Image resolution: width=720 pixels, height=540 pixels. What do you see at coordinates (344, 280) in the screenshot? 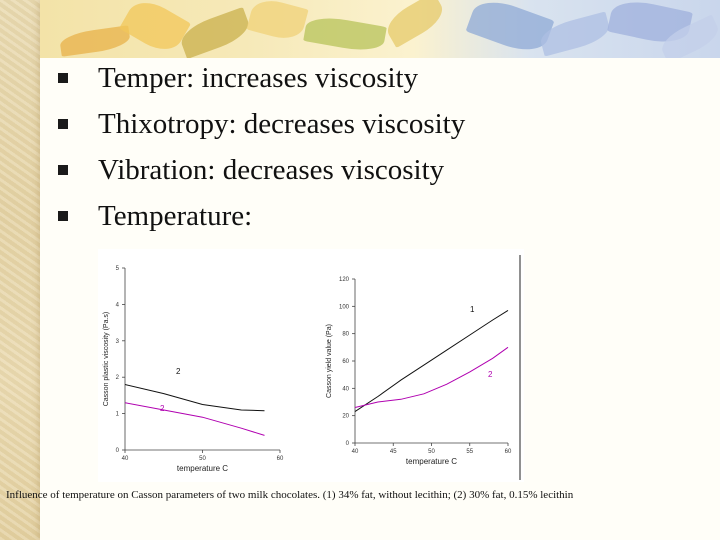
I see `y-tick-label: 120` at bounding box center [344, 280].